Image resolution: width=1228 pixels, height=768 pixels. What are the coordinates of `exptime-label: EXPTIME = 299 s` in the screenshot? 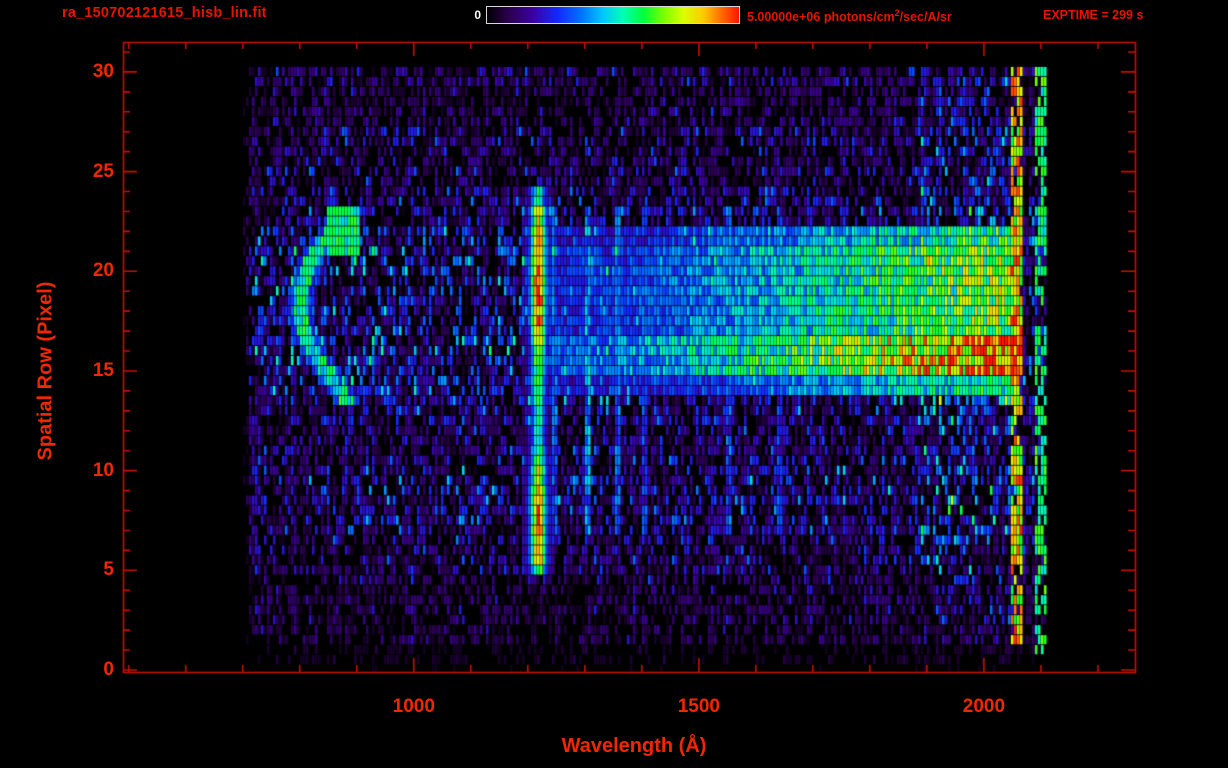 It's located at (1093, 15).